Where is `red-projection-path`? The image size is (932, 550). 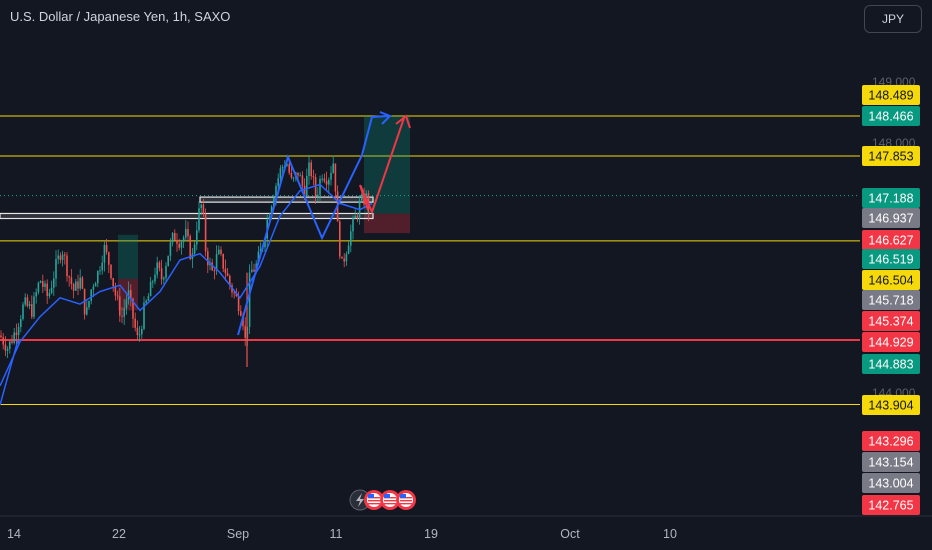 red-projection-path is located at coordinates (382, 166).